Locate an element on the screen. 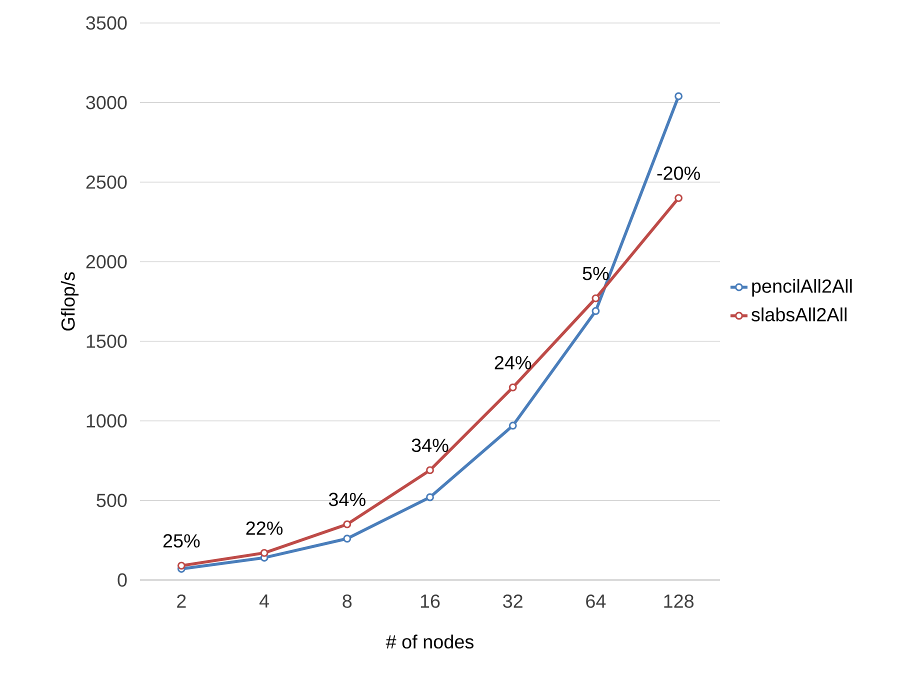 The width and height of the screenshot is (914, 700). y-tick-label: 3000 is located at coordinates (106, 103).